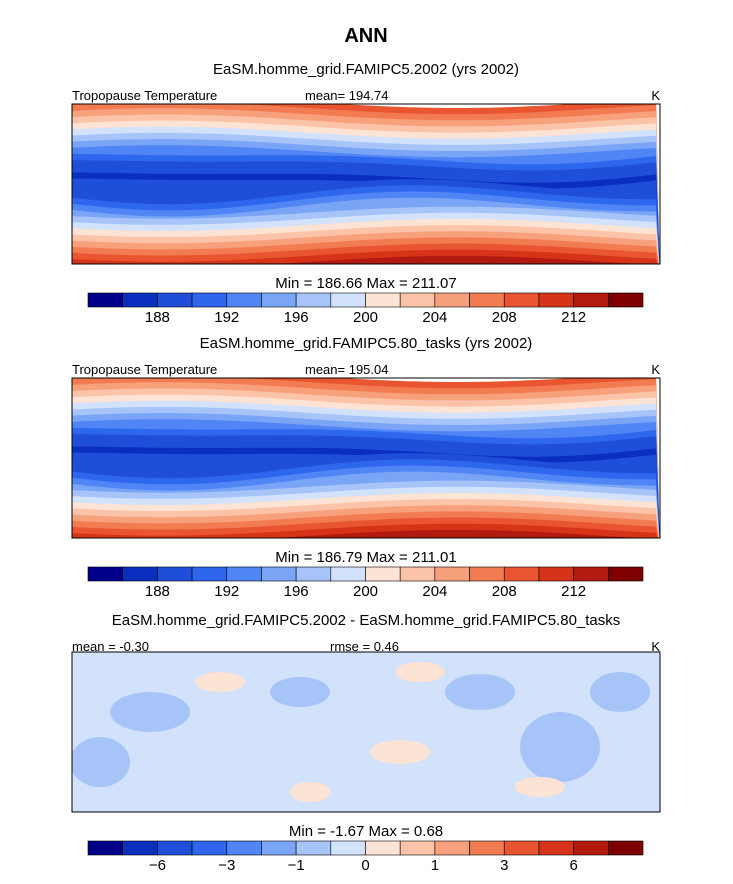  I want to click on colorbar-label: 6, so click(573, 865).